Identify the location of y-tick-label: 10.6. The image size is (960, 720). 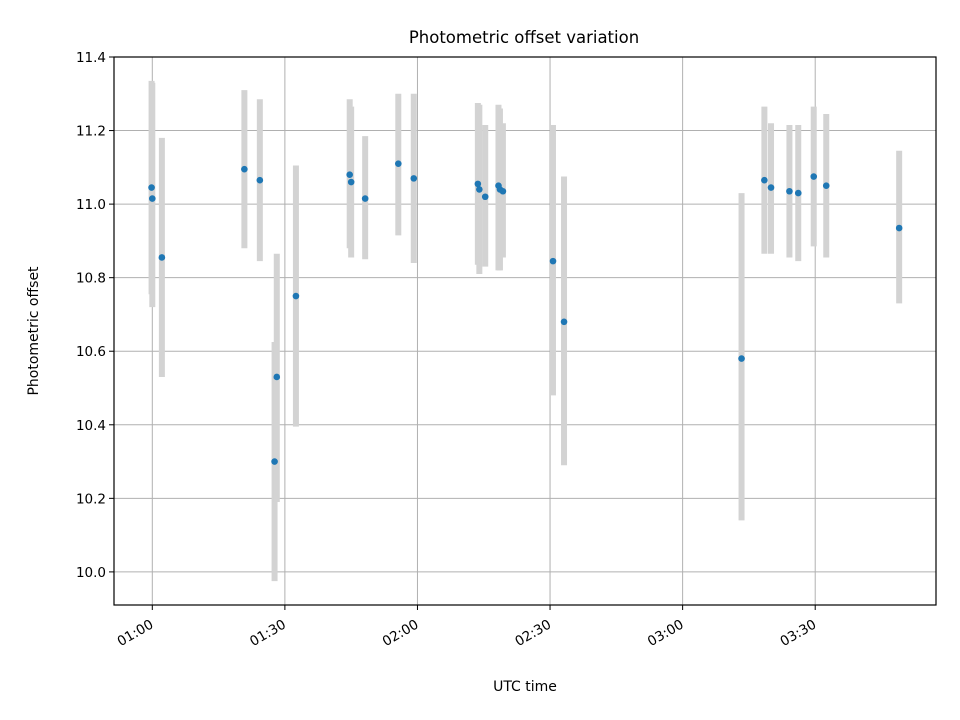
(91, 352).